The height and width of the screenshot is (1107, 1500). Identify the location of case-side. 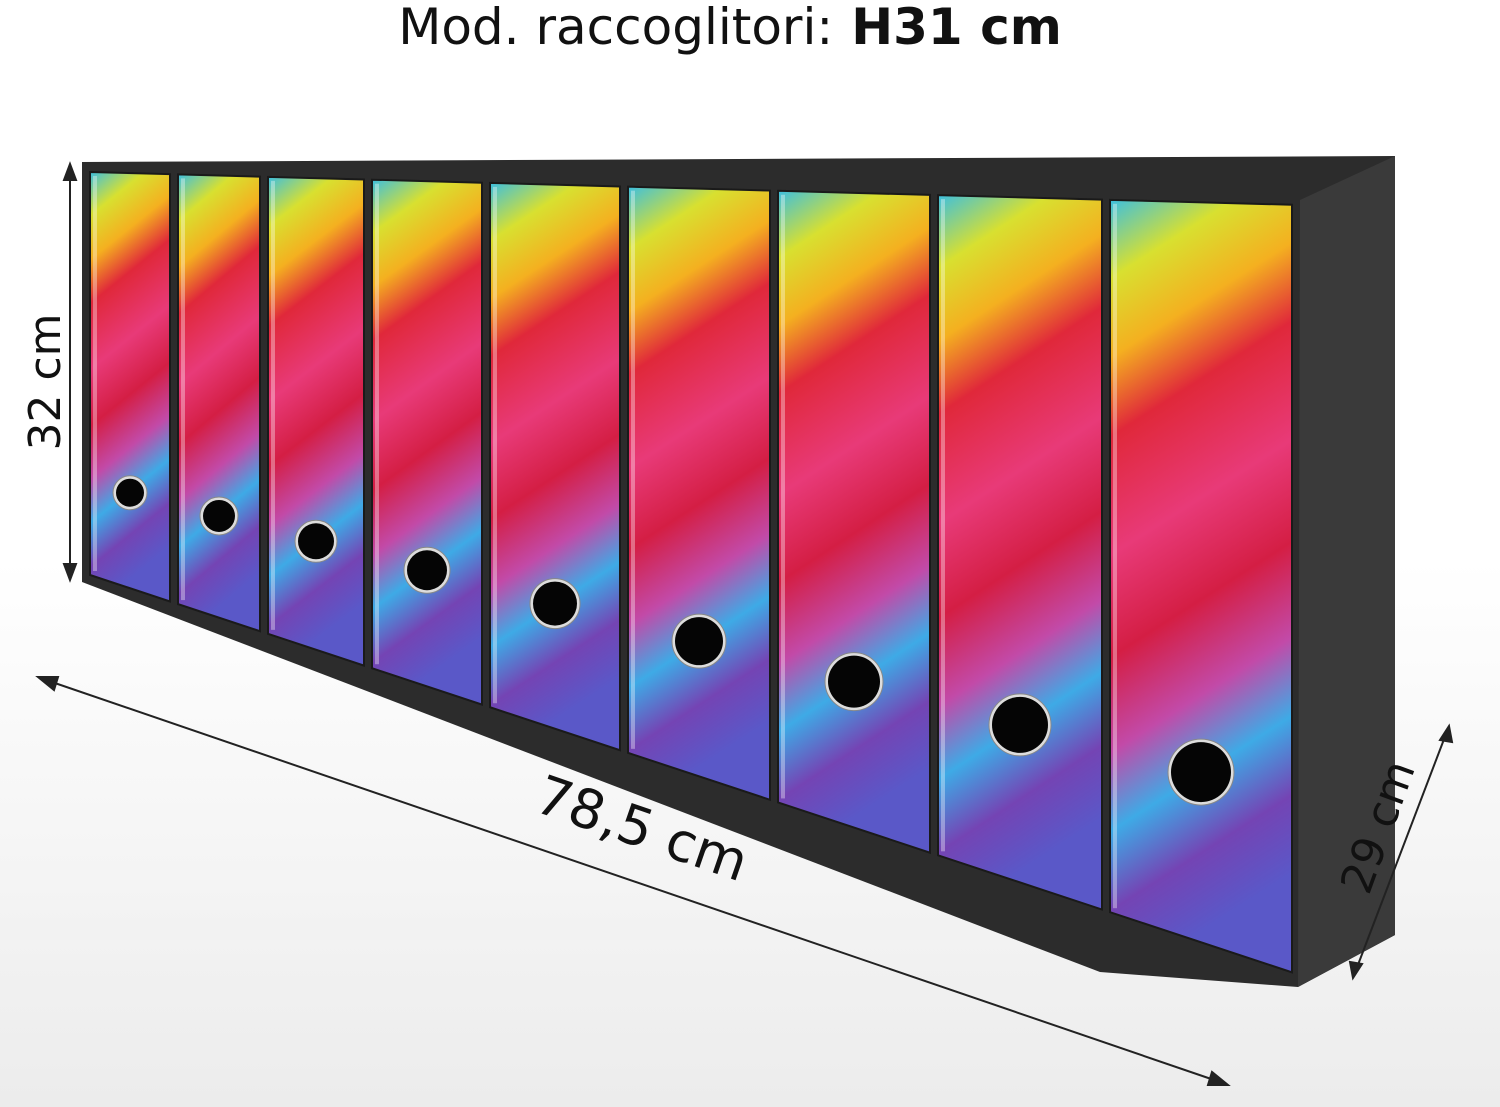
(1346, 571).